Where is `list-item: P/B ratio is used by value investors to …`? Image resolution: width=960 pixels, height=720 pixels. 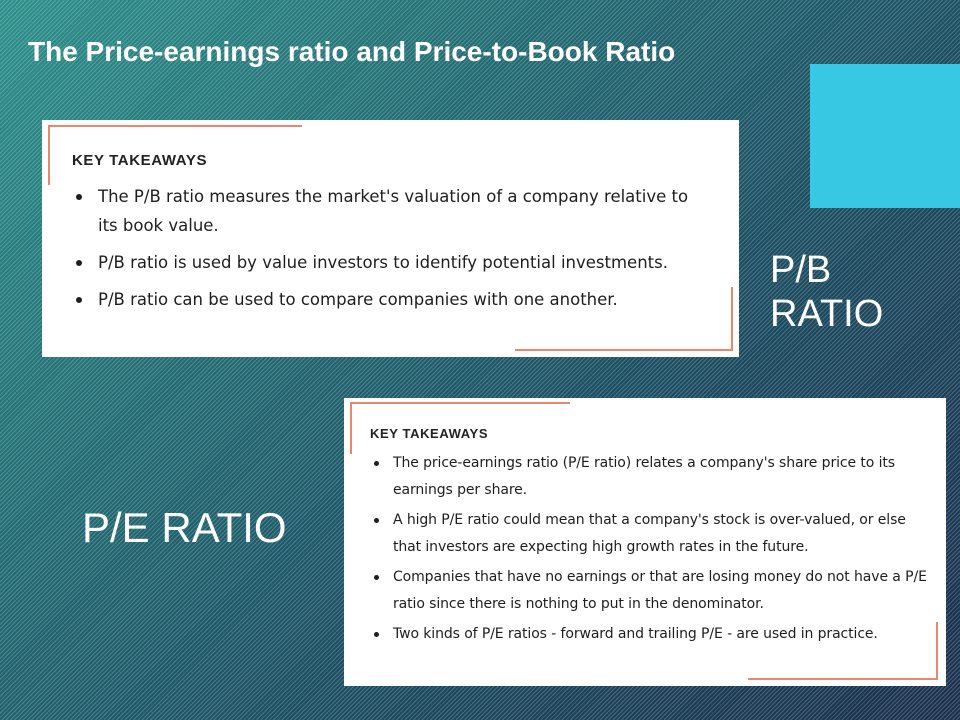 list-item: P/B ratio is used by value investors to … is located at coordinates (391, 262).